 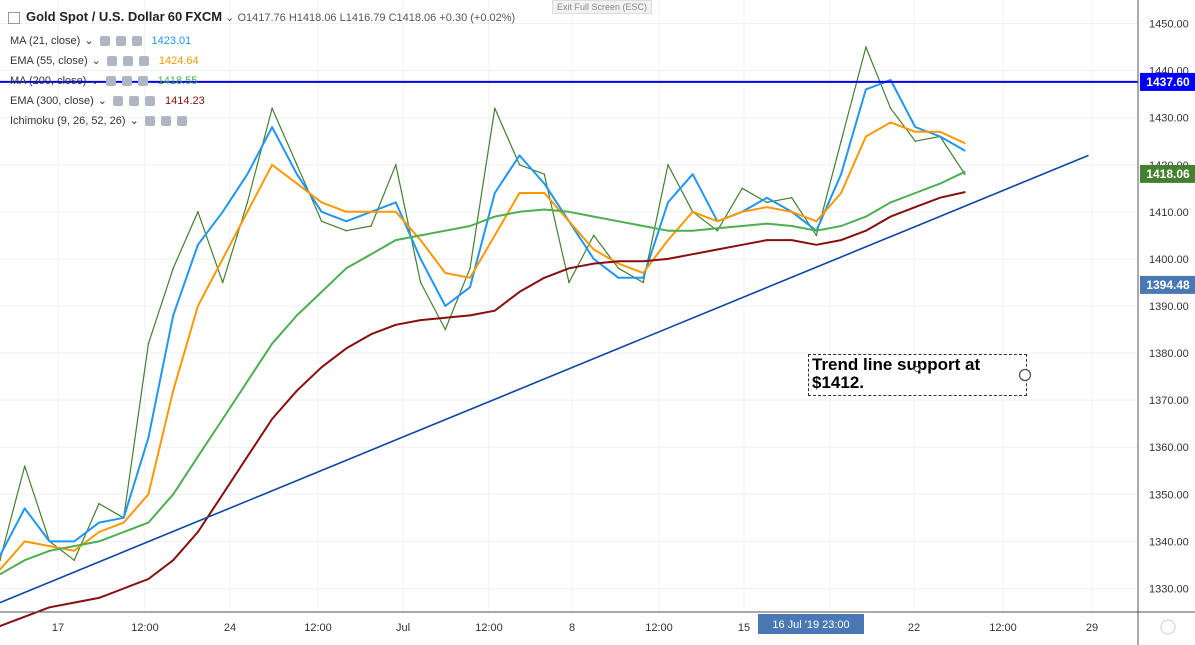 What do you see at coordinates (602, 7) in the screenshot?
I see `exit-full-screen-button: Exit Full Screen (ESC)` at bounding box center [602, 7].